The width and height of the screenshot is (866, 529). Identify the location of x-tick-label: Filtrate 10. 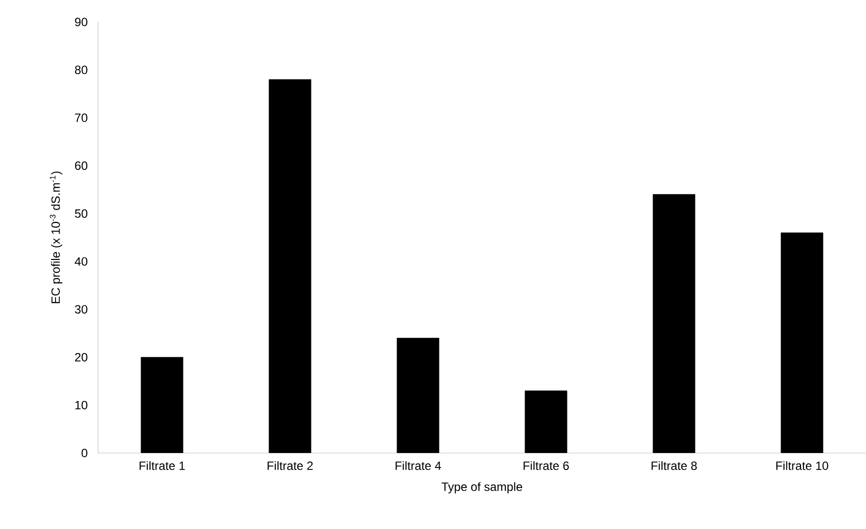
(802, 465).